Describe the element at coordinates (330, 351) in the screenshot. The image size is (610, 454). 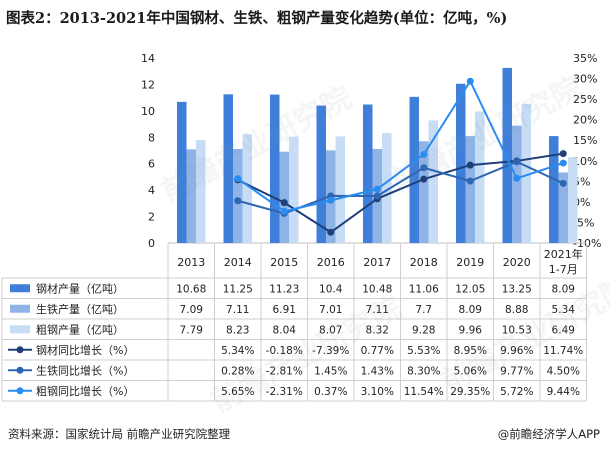
I see `table-cell-value: -7.39%` at that location.